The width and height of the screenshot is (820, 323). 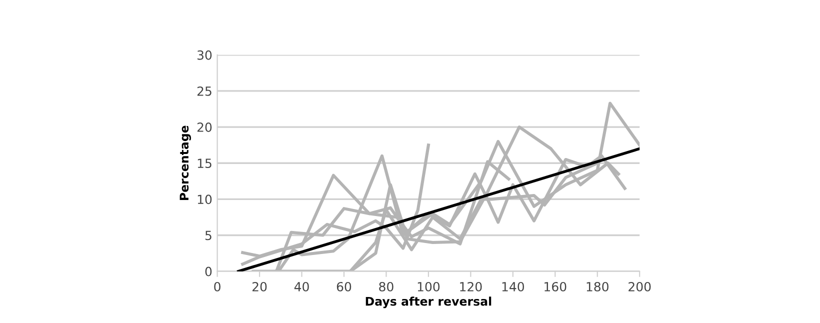 I want to click on x-tick-label: 100, so click(x=429, y=287).